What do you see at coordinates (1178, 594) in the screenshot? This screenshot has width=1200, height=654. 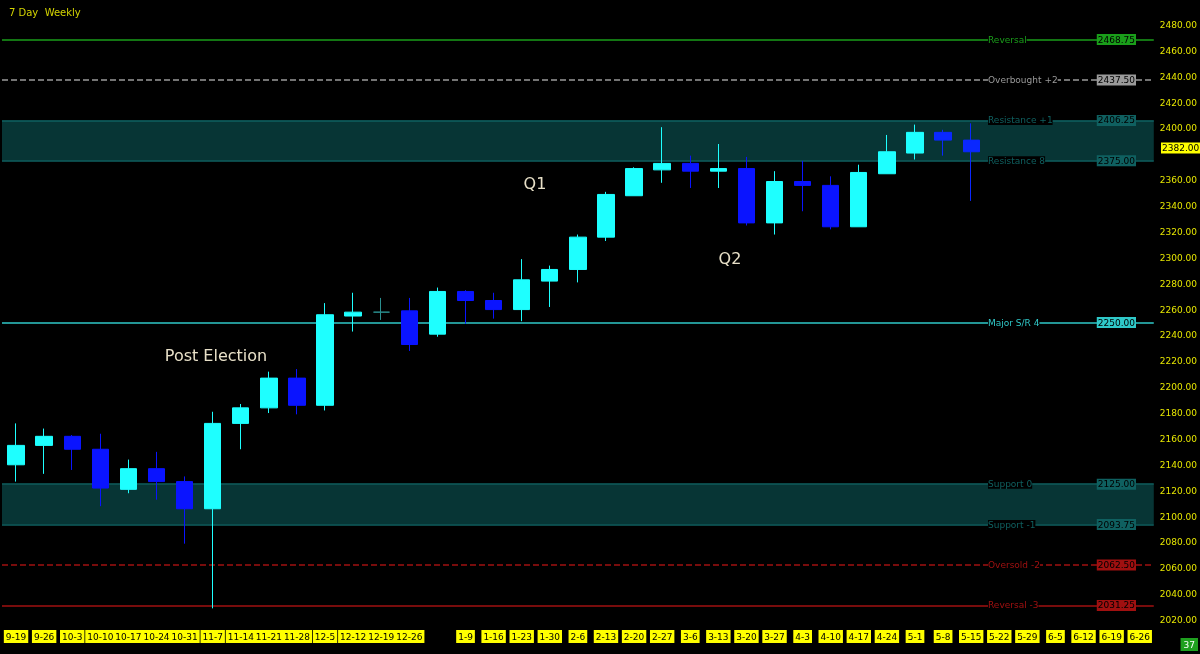 I see `y-tick-label: 2040.00` at bounding box center [1178, 594].